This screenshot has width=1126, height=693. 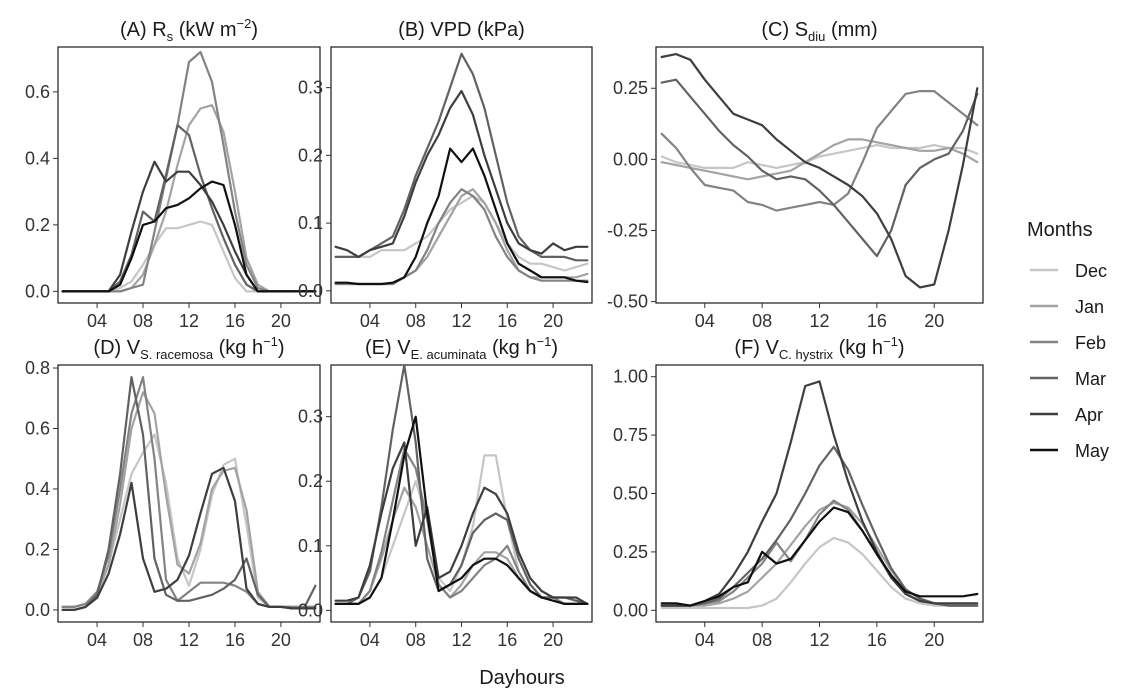 What do you see at coordinates (851, 30) in the screenshot?
I see `title-unit: (mm)` at bounding box center [851, 30].